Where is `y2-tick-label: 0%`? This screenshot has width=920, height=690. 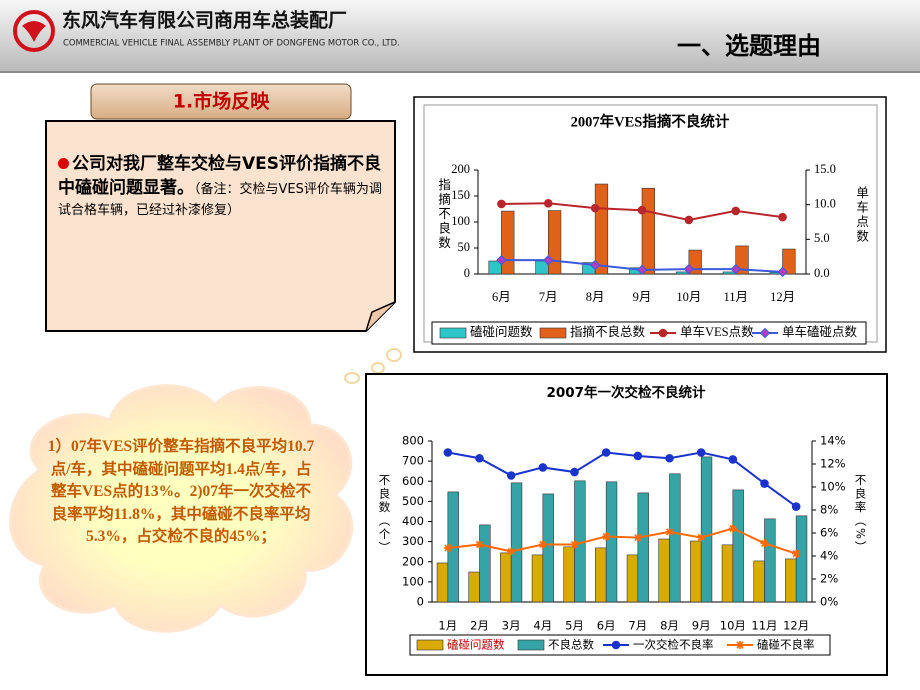
y2-tick-label: 0% is located at coordinates (829, 602).